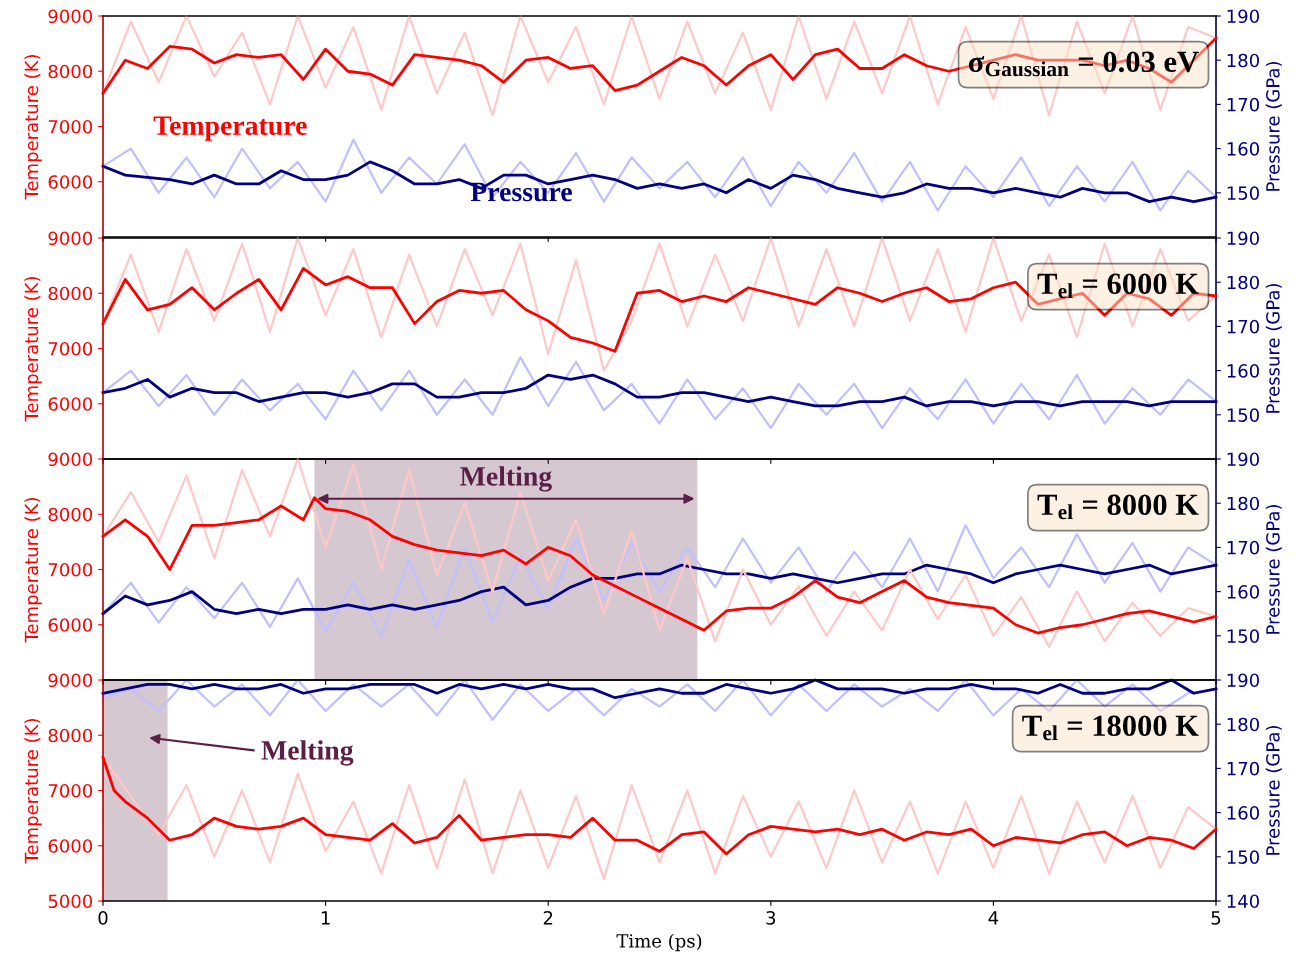 The image size is (1306, 962). I want to click on annotation: T$_{el}$ = 8000 K, so click(1118, 507).